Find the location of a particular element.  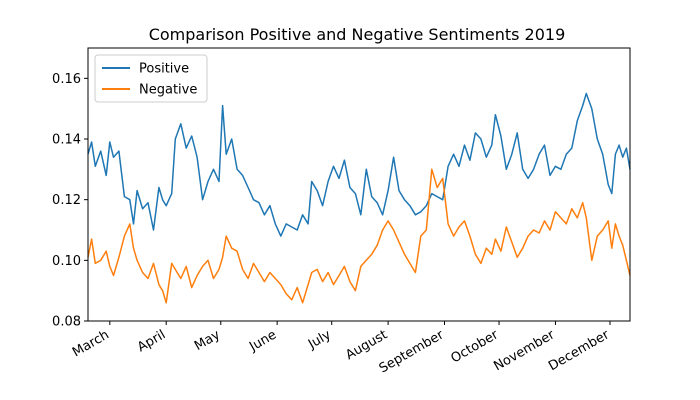

legend-label-positive: Positive is located at coordinates (164, 69).